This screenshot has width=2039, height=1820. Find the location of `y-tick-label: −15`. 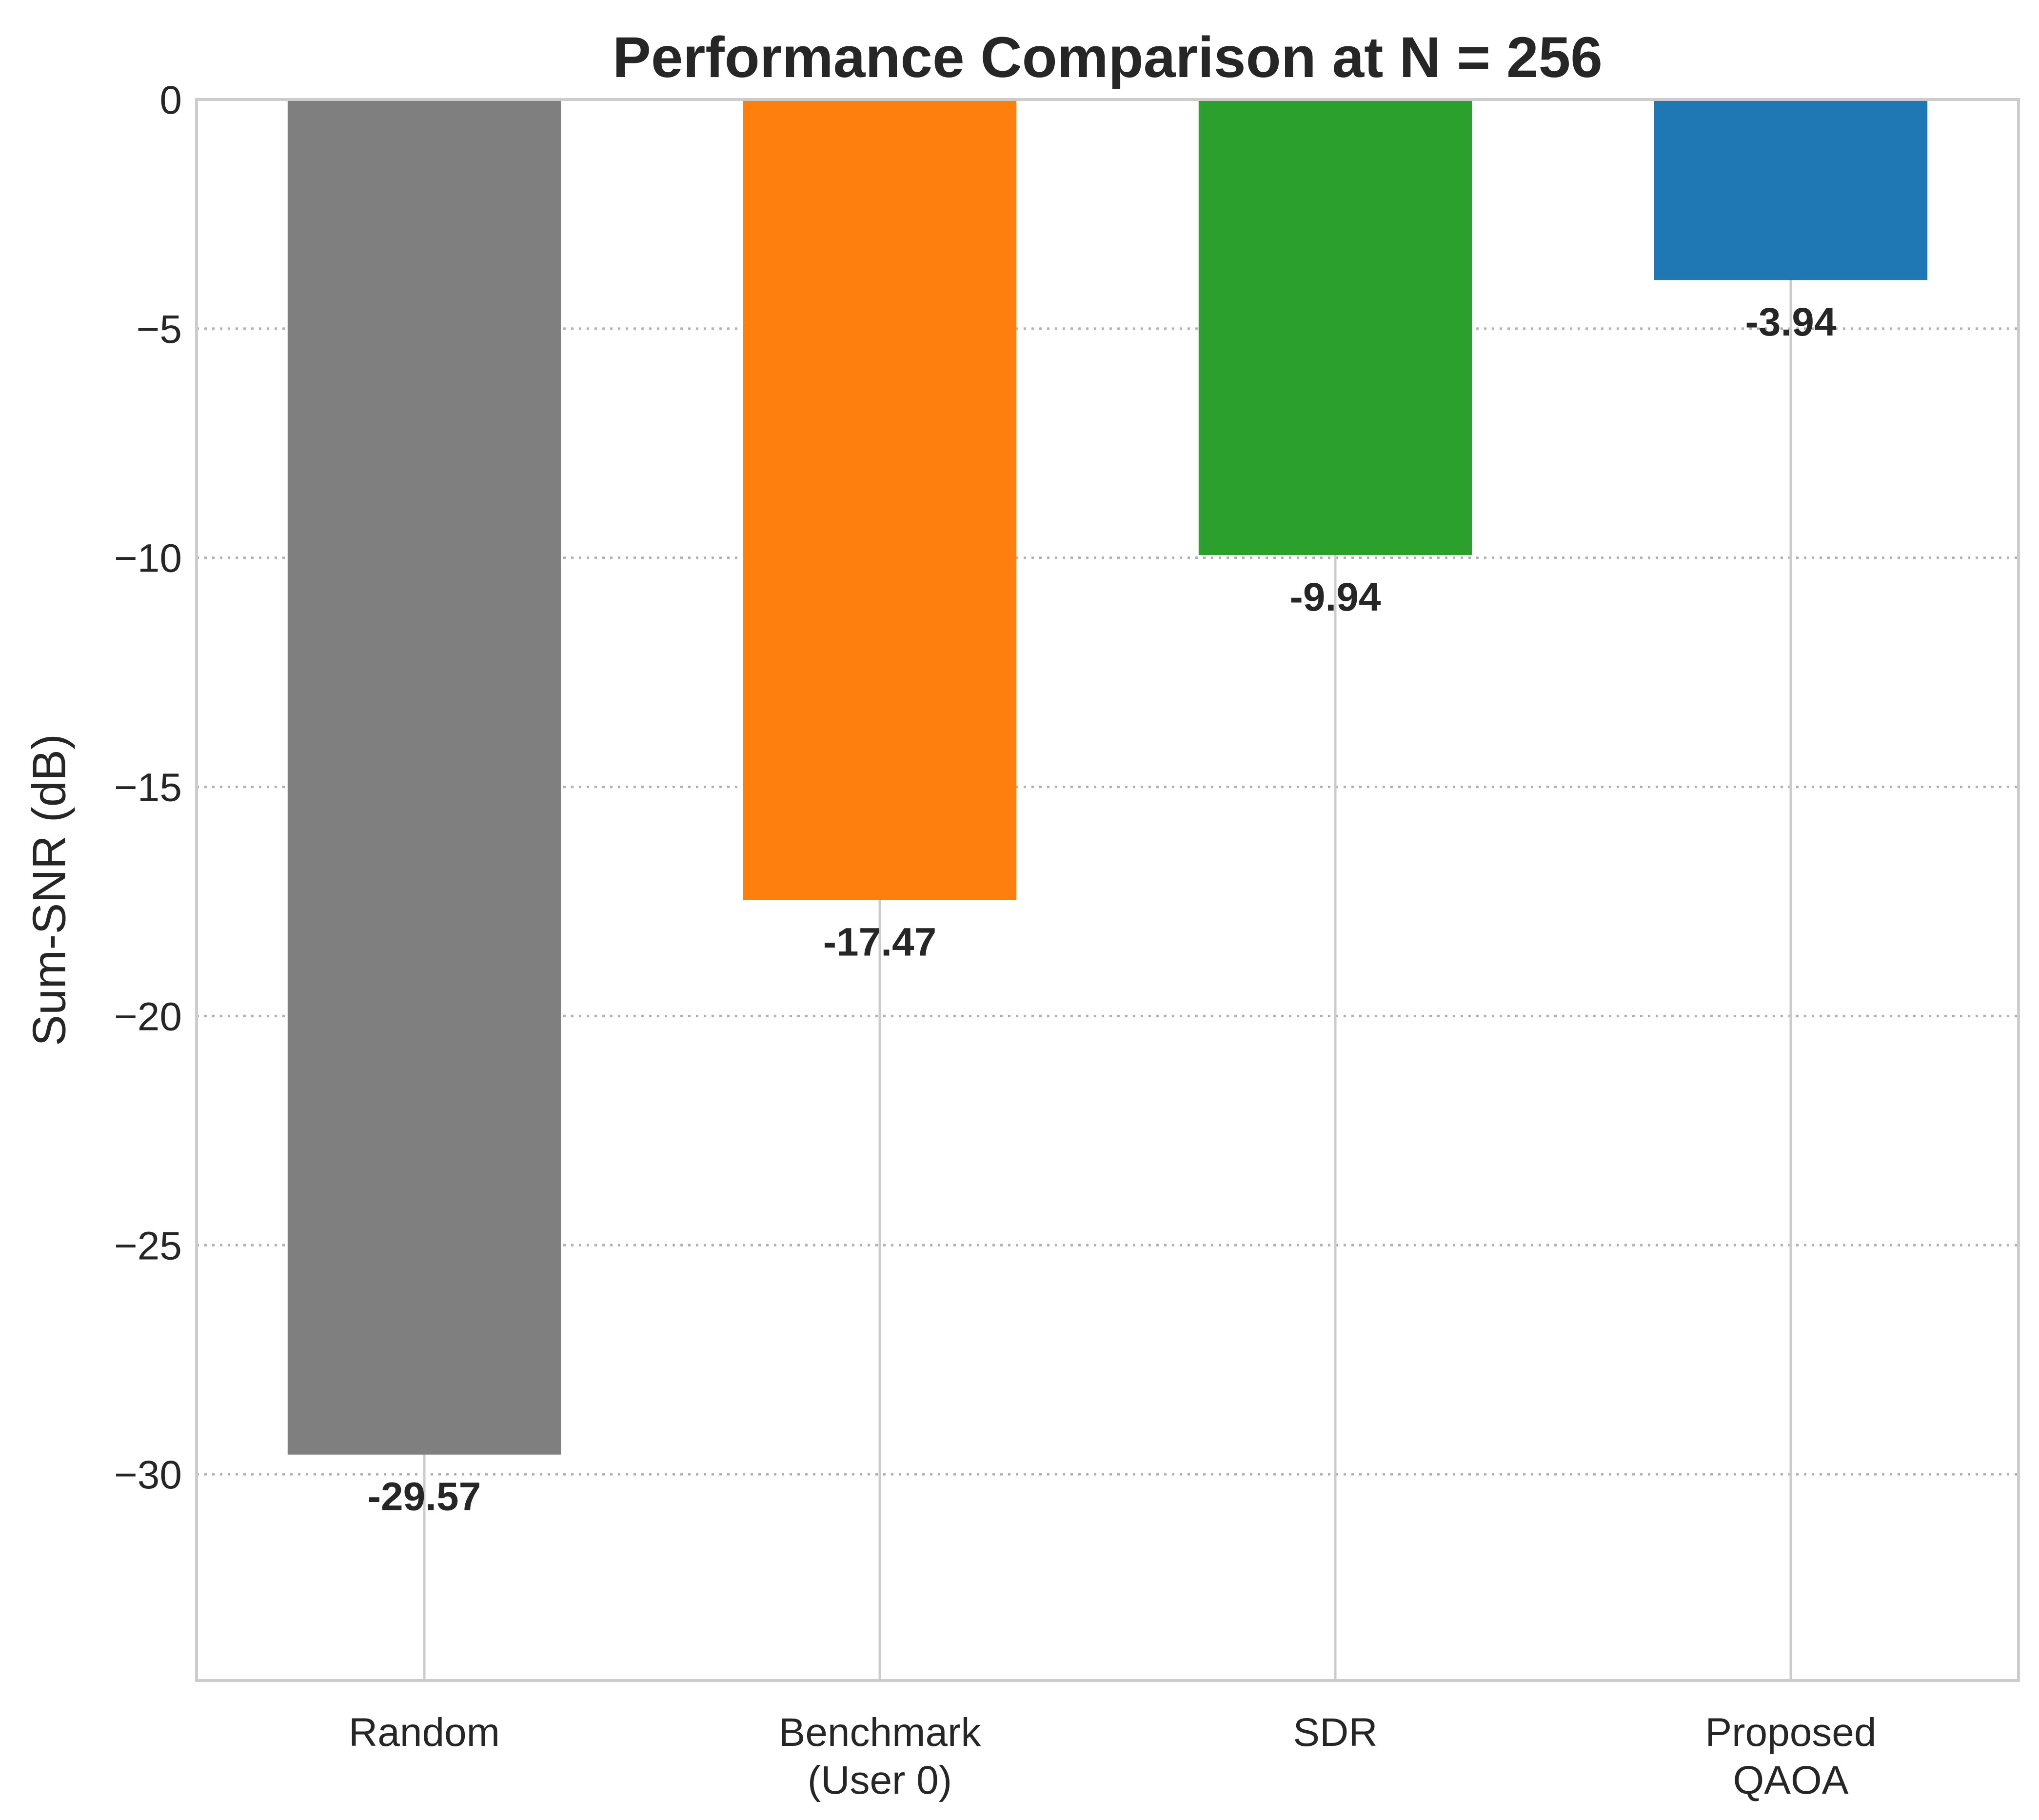

y-tick-label: −15 is located at coordinates (148, 788).